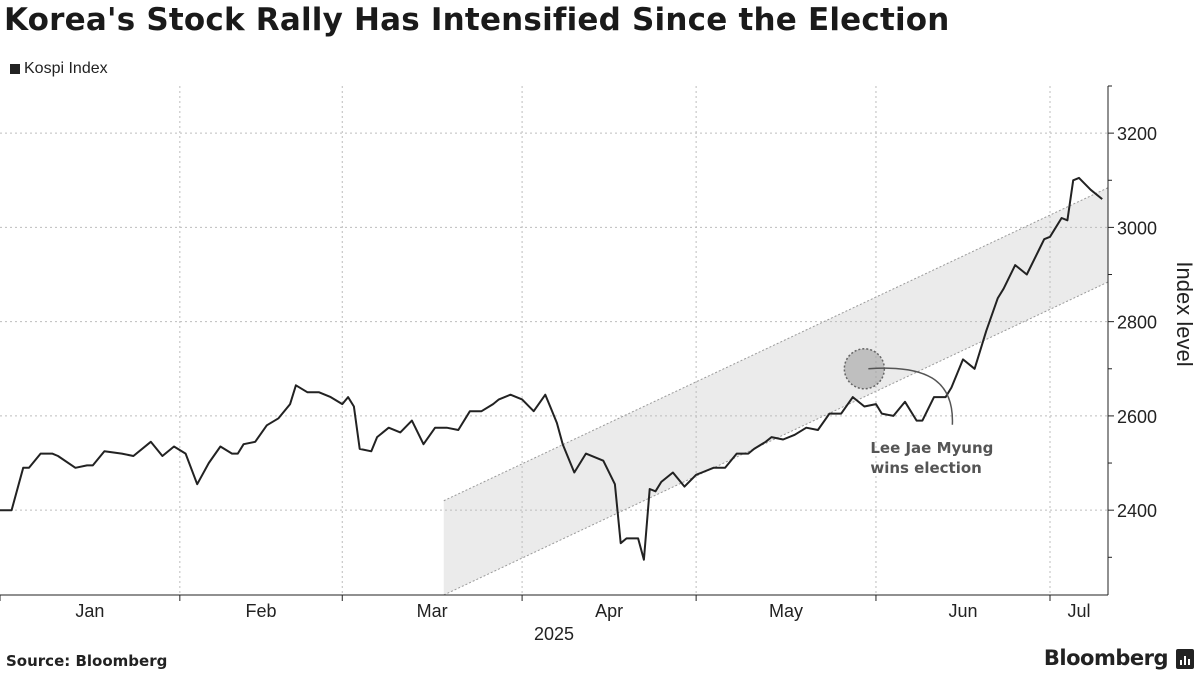 This screenshot has height=675, width=1200. I want to click on legend-label: Kospi Index, so click(66, 68).